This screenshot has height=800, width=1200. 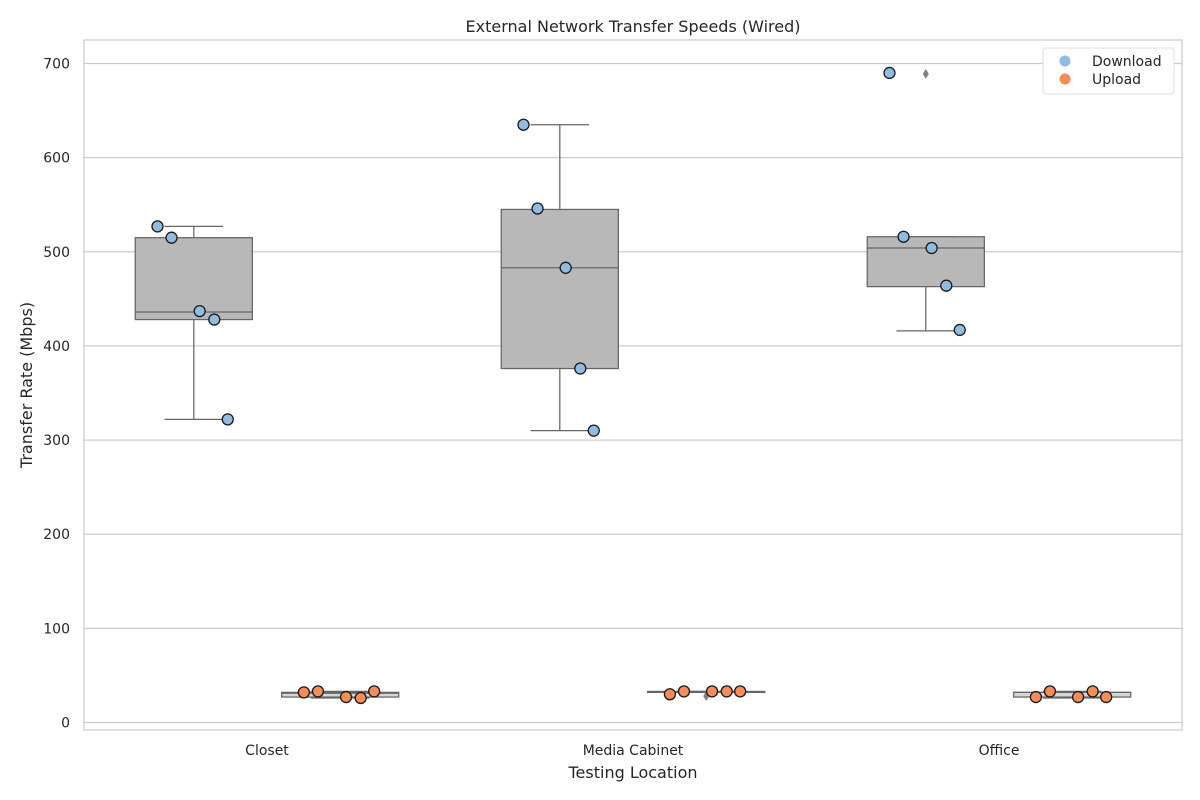 I want to click on legend-label-upload: Upload, so click(x=1116, y=80).